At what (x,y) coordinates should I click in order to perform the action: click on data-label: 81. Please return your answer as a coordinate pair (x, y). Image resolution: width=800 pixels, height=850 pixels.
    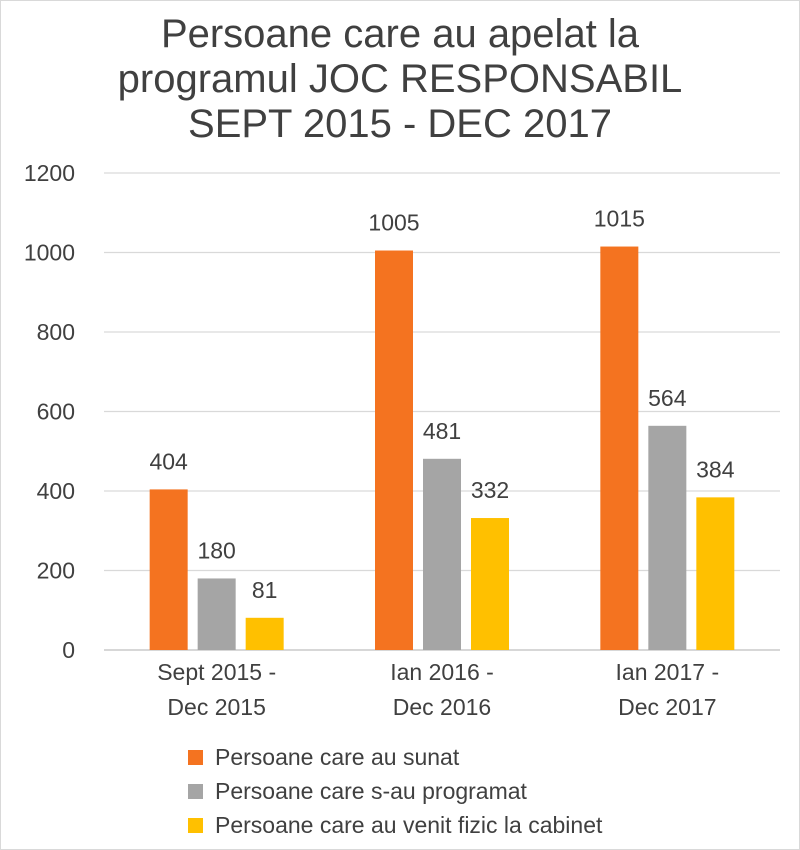
    Looking at the image, I should click on (265, 590).